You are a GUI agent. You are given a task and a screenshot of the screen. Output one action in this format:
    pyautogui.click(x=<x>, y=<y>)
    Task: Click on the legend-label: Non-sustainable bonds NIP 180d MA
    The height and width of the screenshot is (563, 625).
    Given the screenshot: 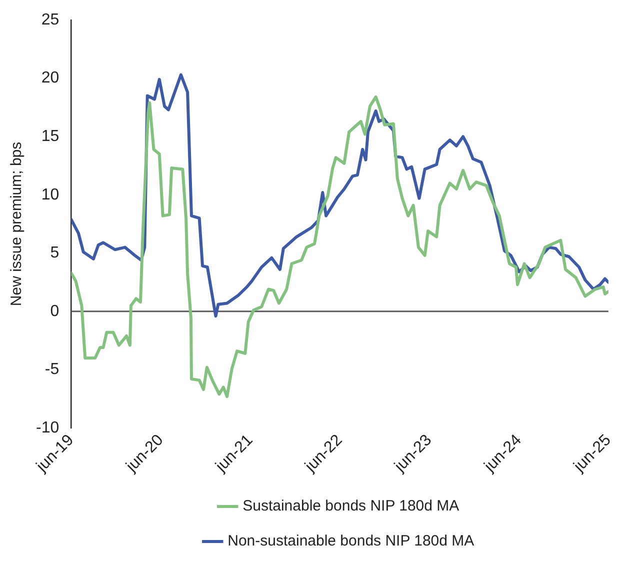 What is the action you would take?
    pyautogui.click(x=351, y=541)
    